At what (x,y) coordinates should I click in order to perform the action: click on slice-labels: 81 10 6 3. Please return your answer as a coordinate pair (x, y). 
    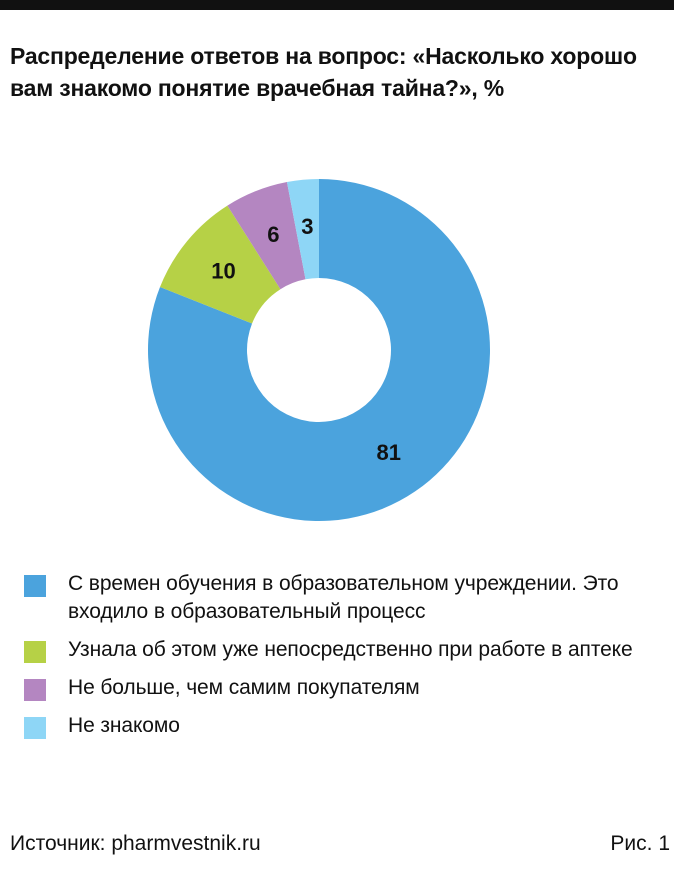
    Looking at the image, I should click on (306, 339).